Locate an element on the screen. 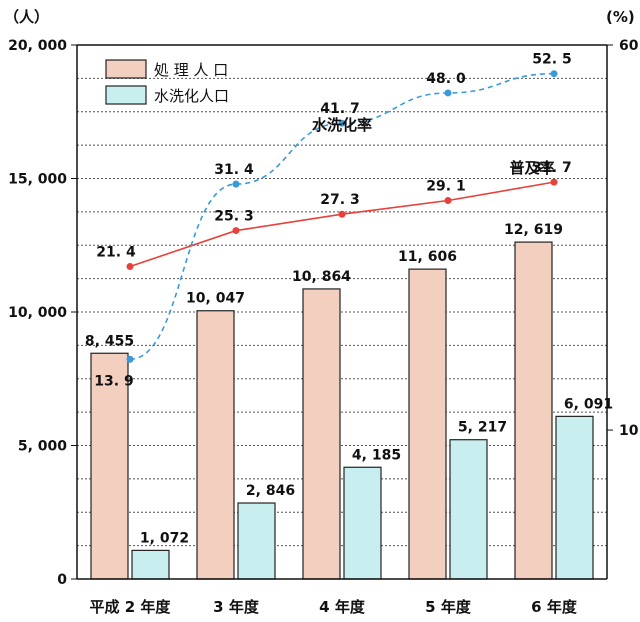 The width and height of the screenshot is (640, 622). coverage-rate-annotation: 普及率 is located at coordinates (531, 168).